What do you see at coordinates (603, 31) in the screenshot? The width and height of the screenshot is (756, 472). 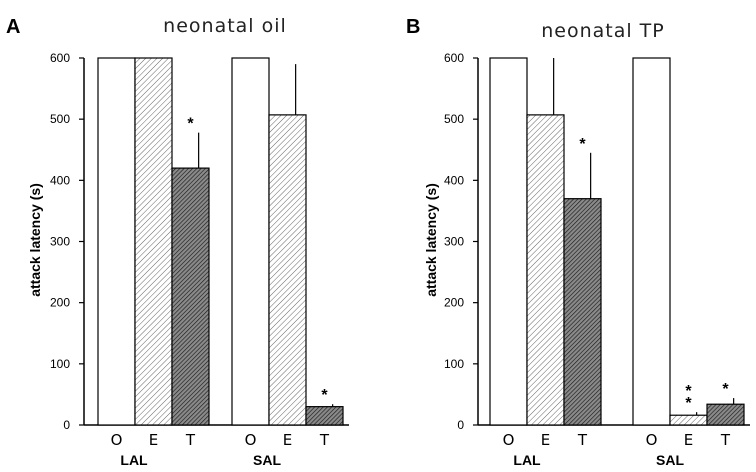 I see `chart-title: neonatal TP` at bounding box center [603, 31].